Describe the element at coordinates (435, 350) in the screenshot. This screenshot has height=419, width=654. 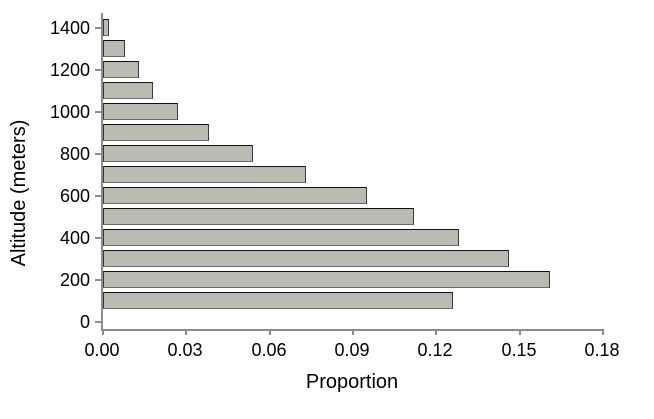
I see `x-tick-label: 0.12` at that location.